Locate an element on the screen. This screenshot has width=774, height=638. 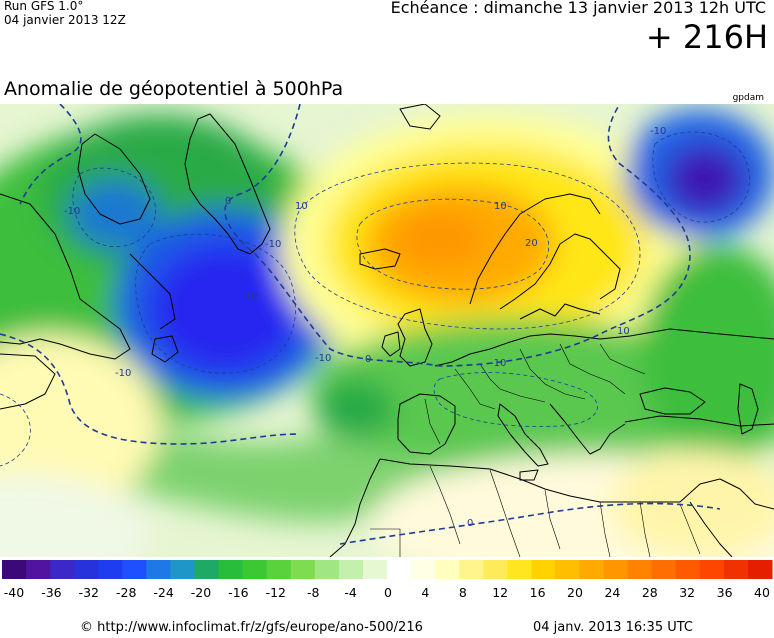
colorbar-tick-label: -40 is located at coordinates (14, 592).